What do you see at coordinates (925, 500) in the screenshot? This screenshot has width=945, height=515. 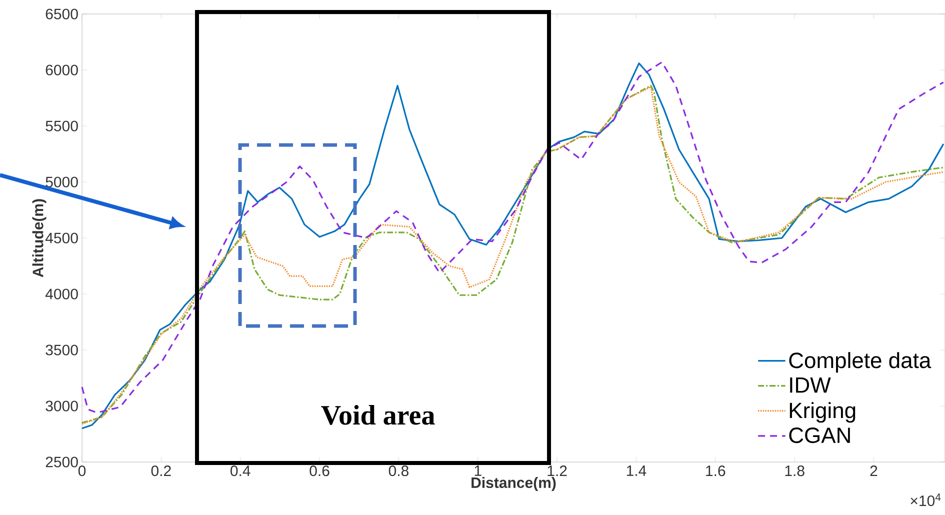 I see `text: ×10$^{4}$` at bounding box center [925, 500].